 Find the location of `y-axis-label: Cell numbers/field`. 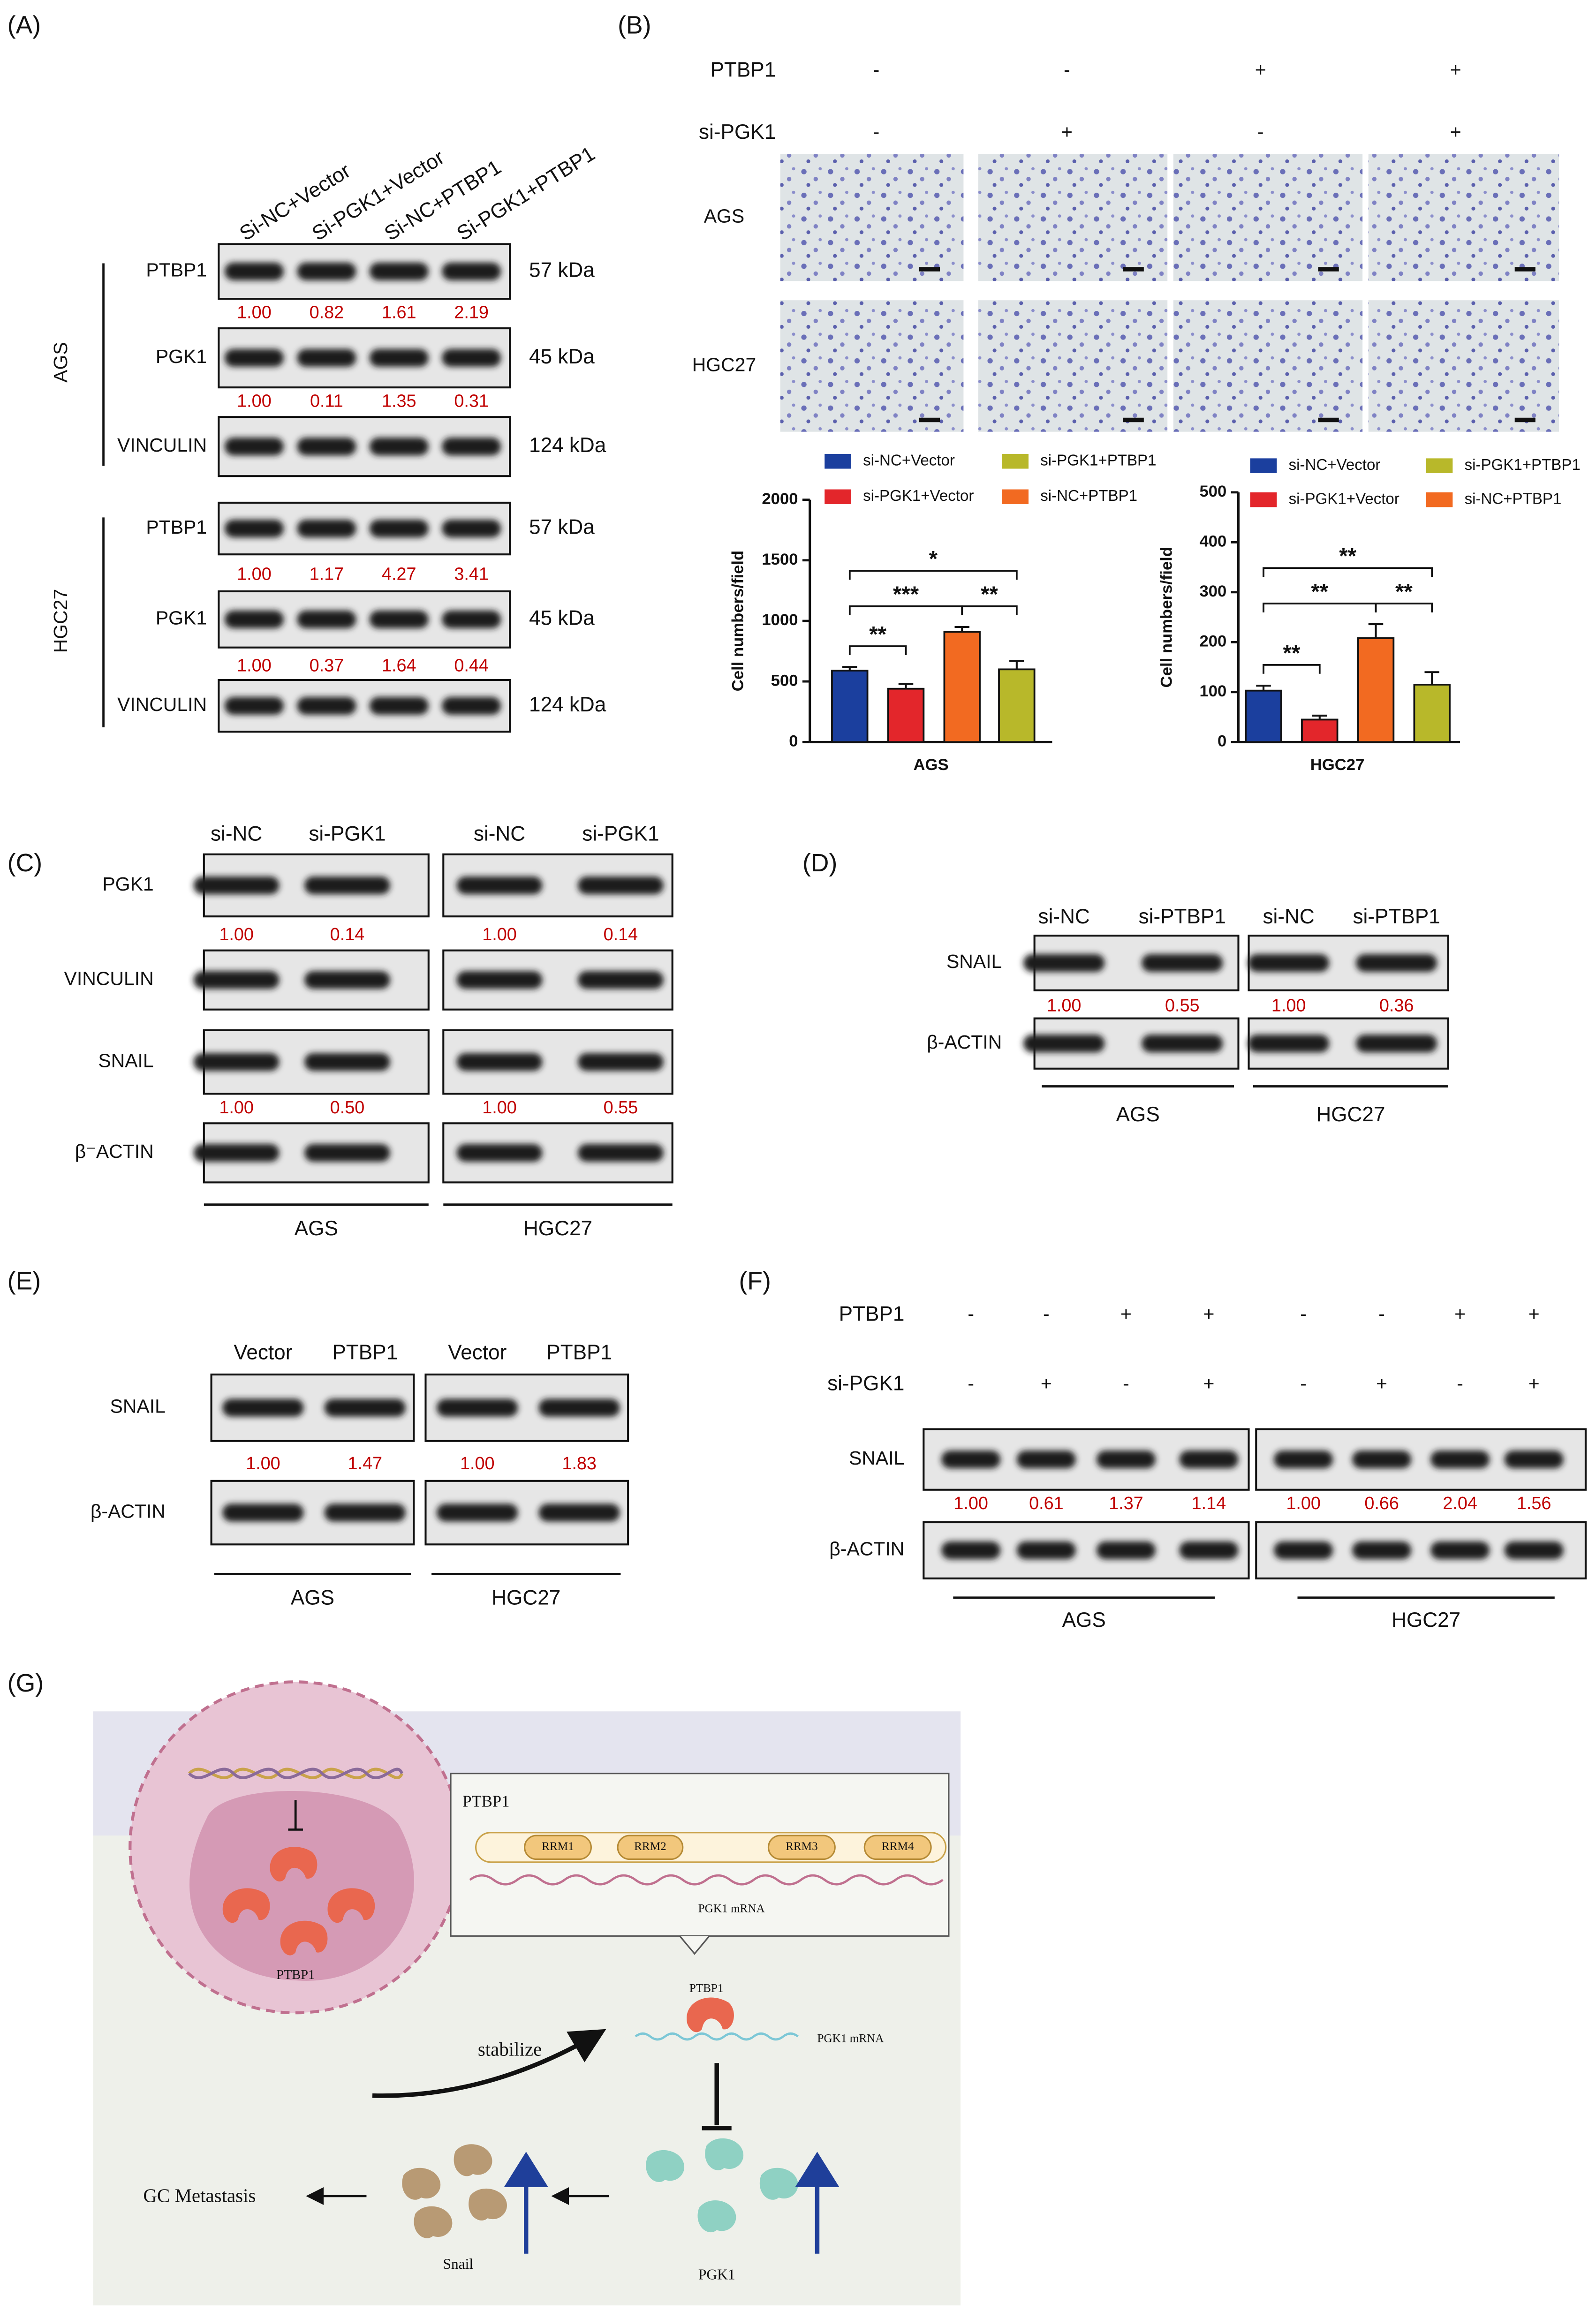

y-axis-label: Cell numbers/field is located at coordinates (1166, 617).